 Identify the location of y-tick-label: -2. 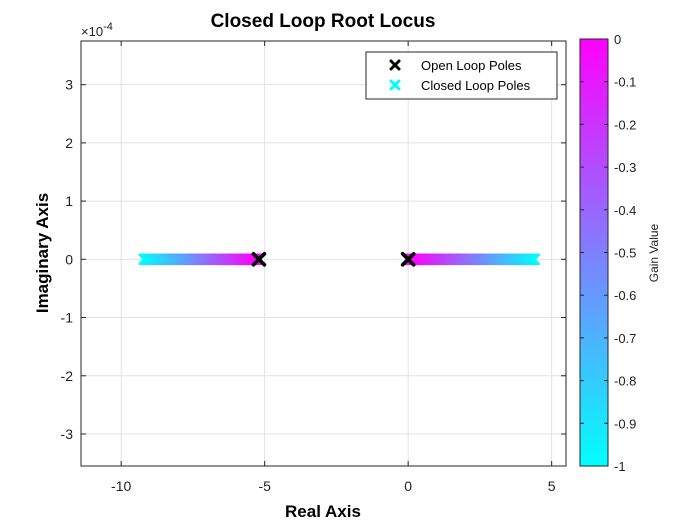
(67, 376).